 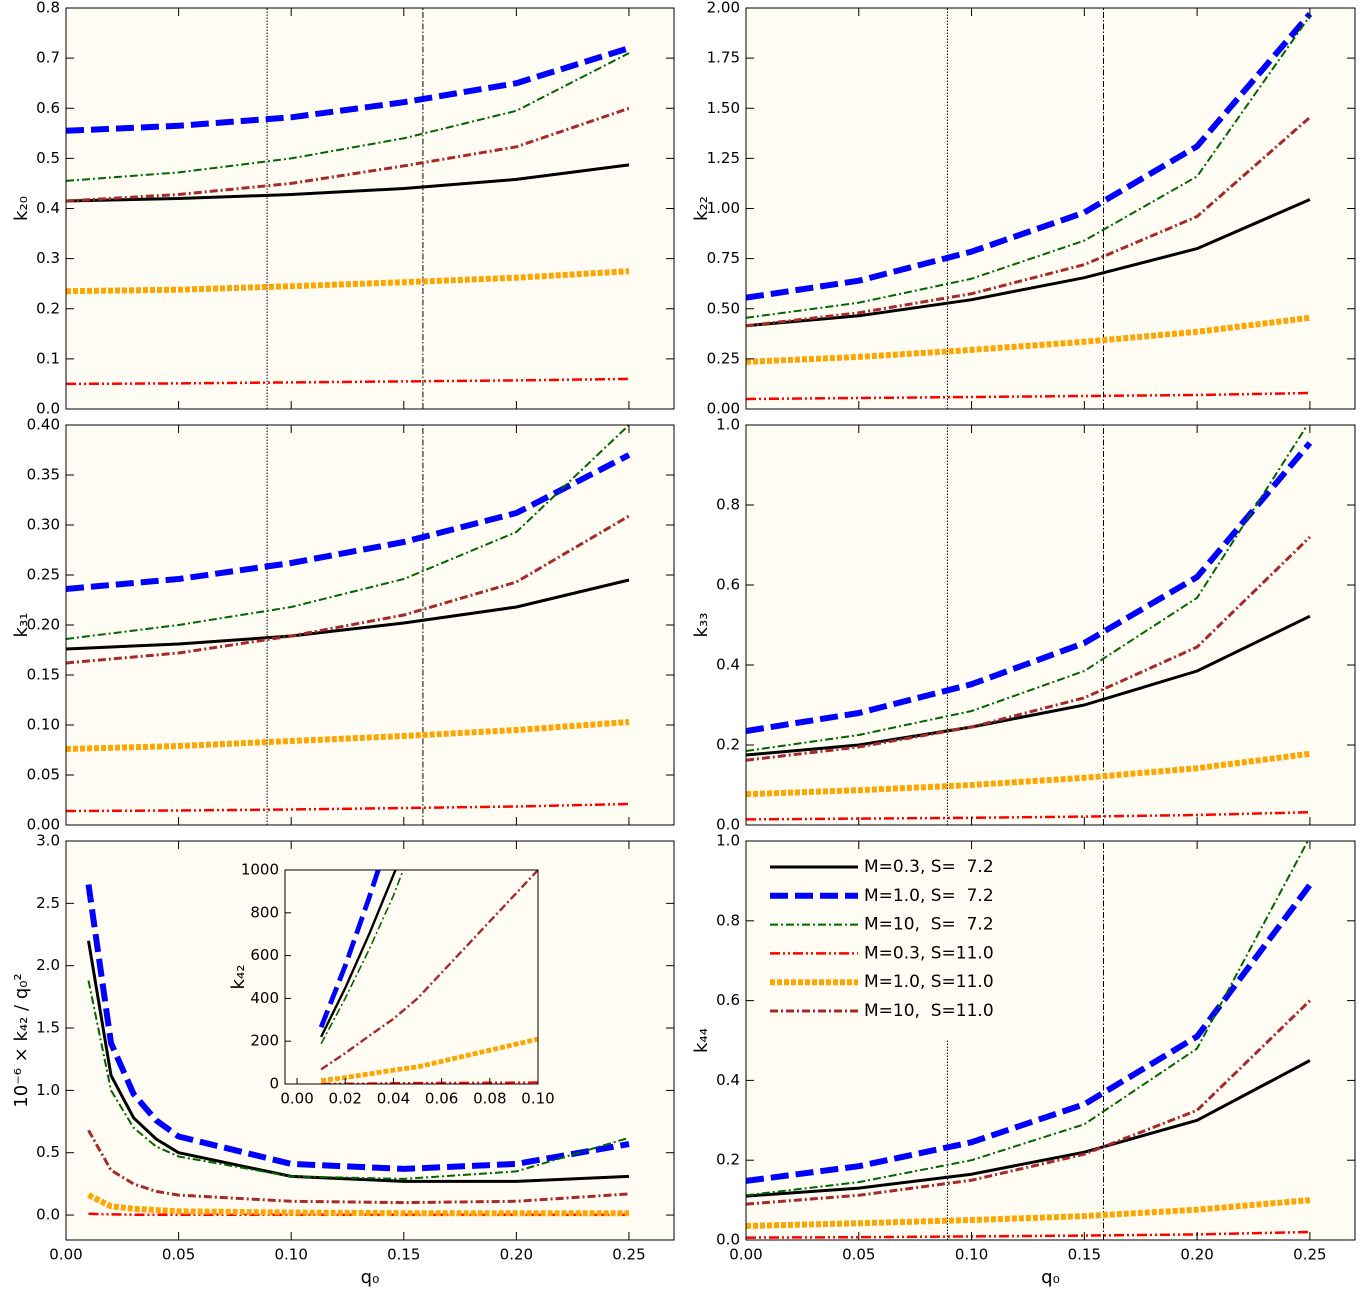 I want to click on y-tick-label: 600, so click(x=264, y=955).